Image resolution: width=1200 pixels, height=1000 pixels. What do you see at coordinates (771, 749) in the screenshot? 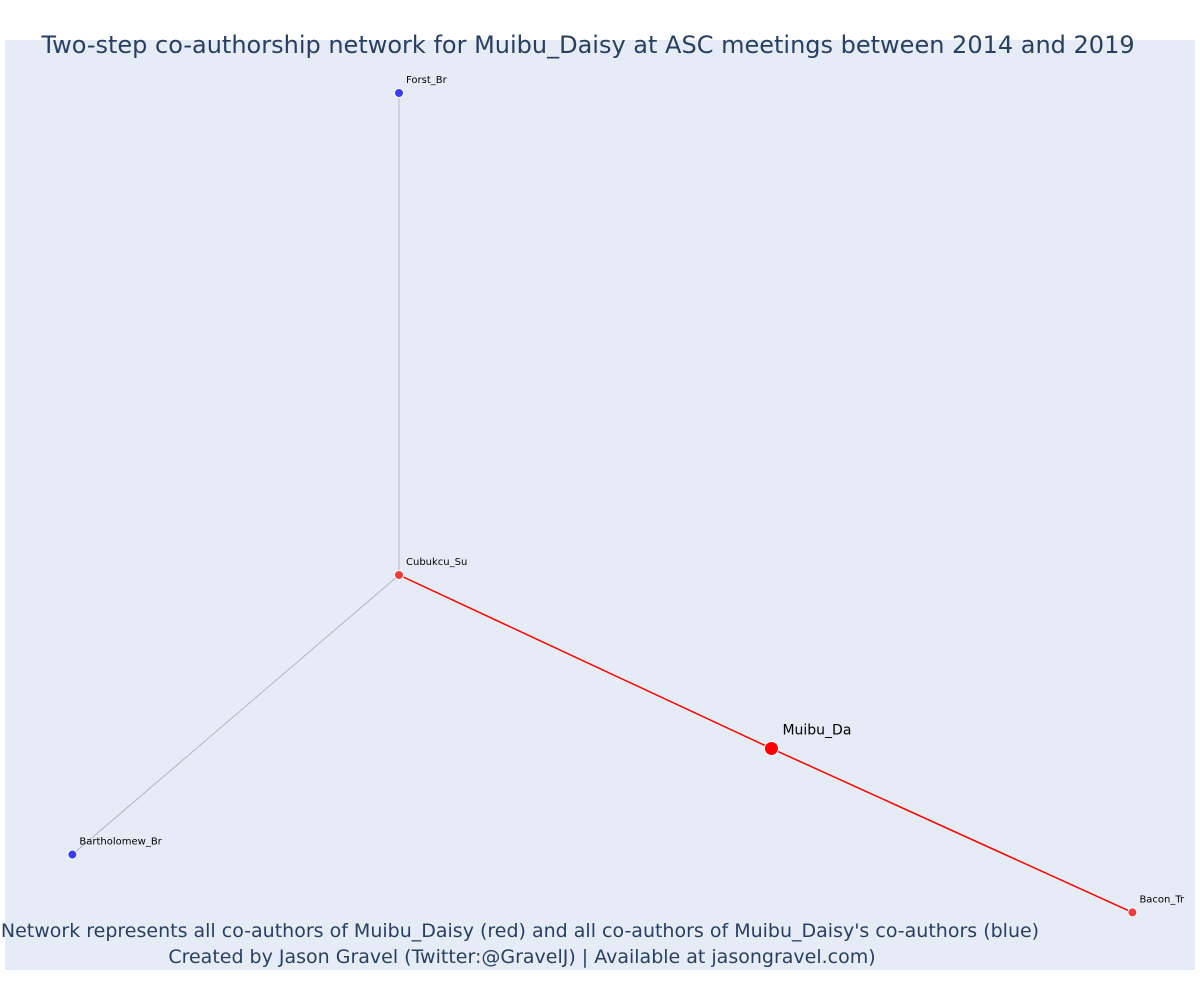
I see `node-muibu-da` at bounding box center [771, 749].